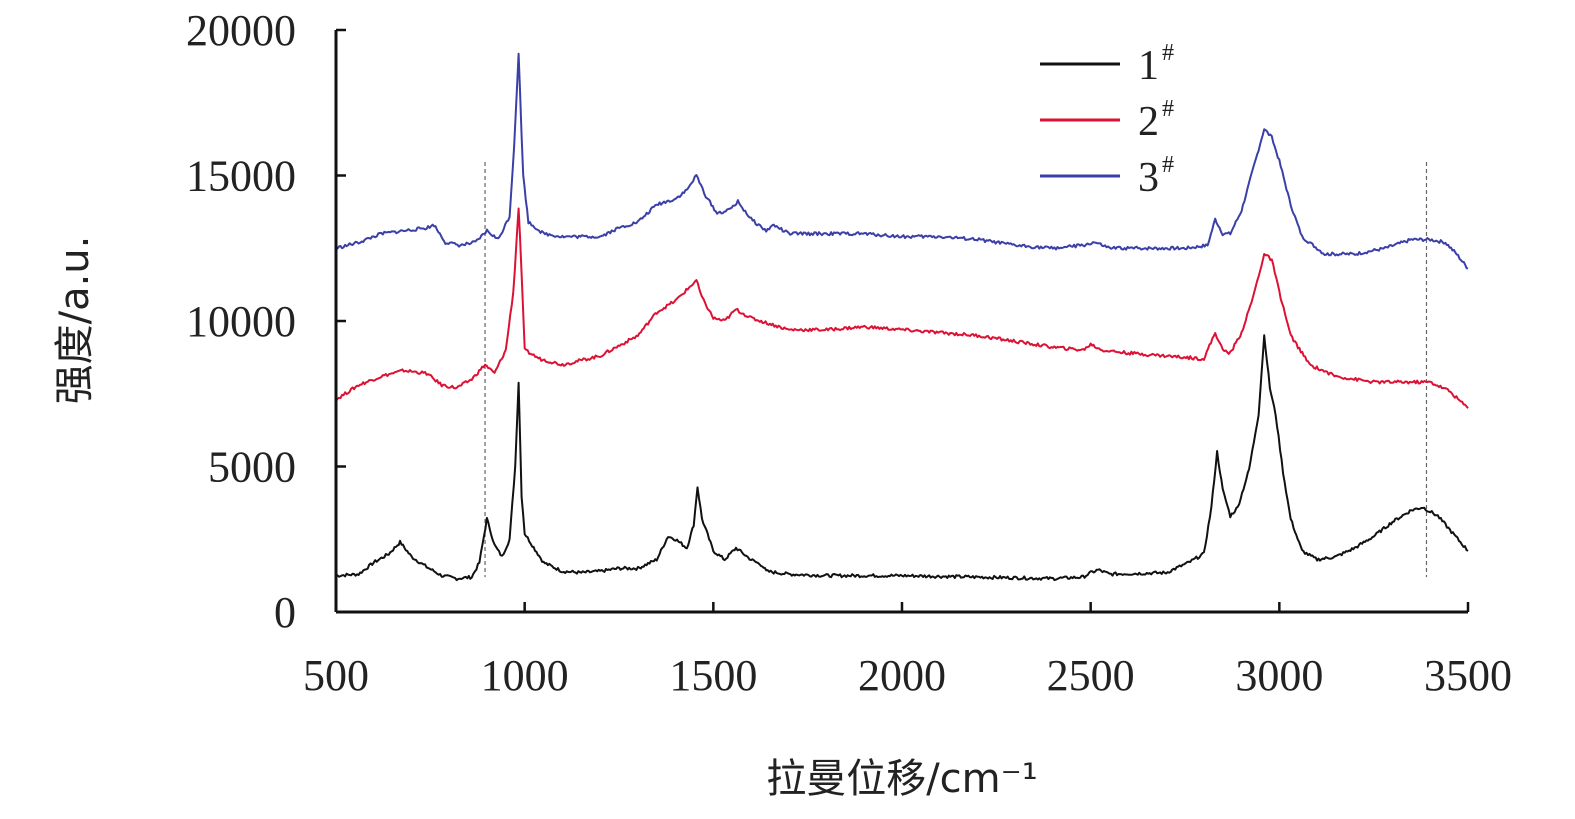  Describe the element at coordinates (713, 675) in the screenshot. I see `x-tick-label: 1500` at that location.